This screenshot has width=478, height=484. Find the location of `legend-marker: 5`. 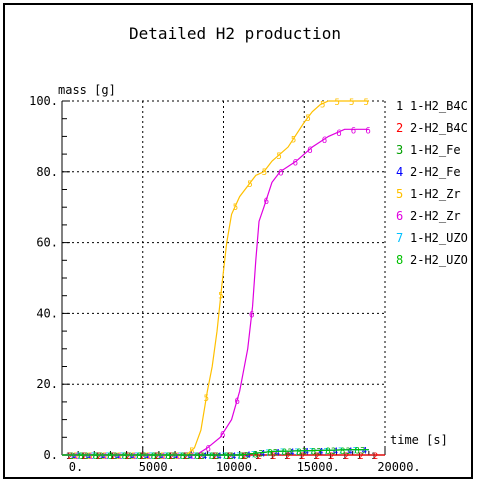

legend-marker: 5 is located at coordinates (399, 194).